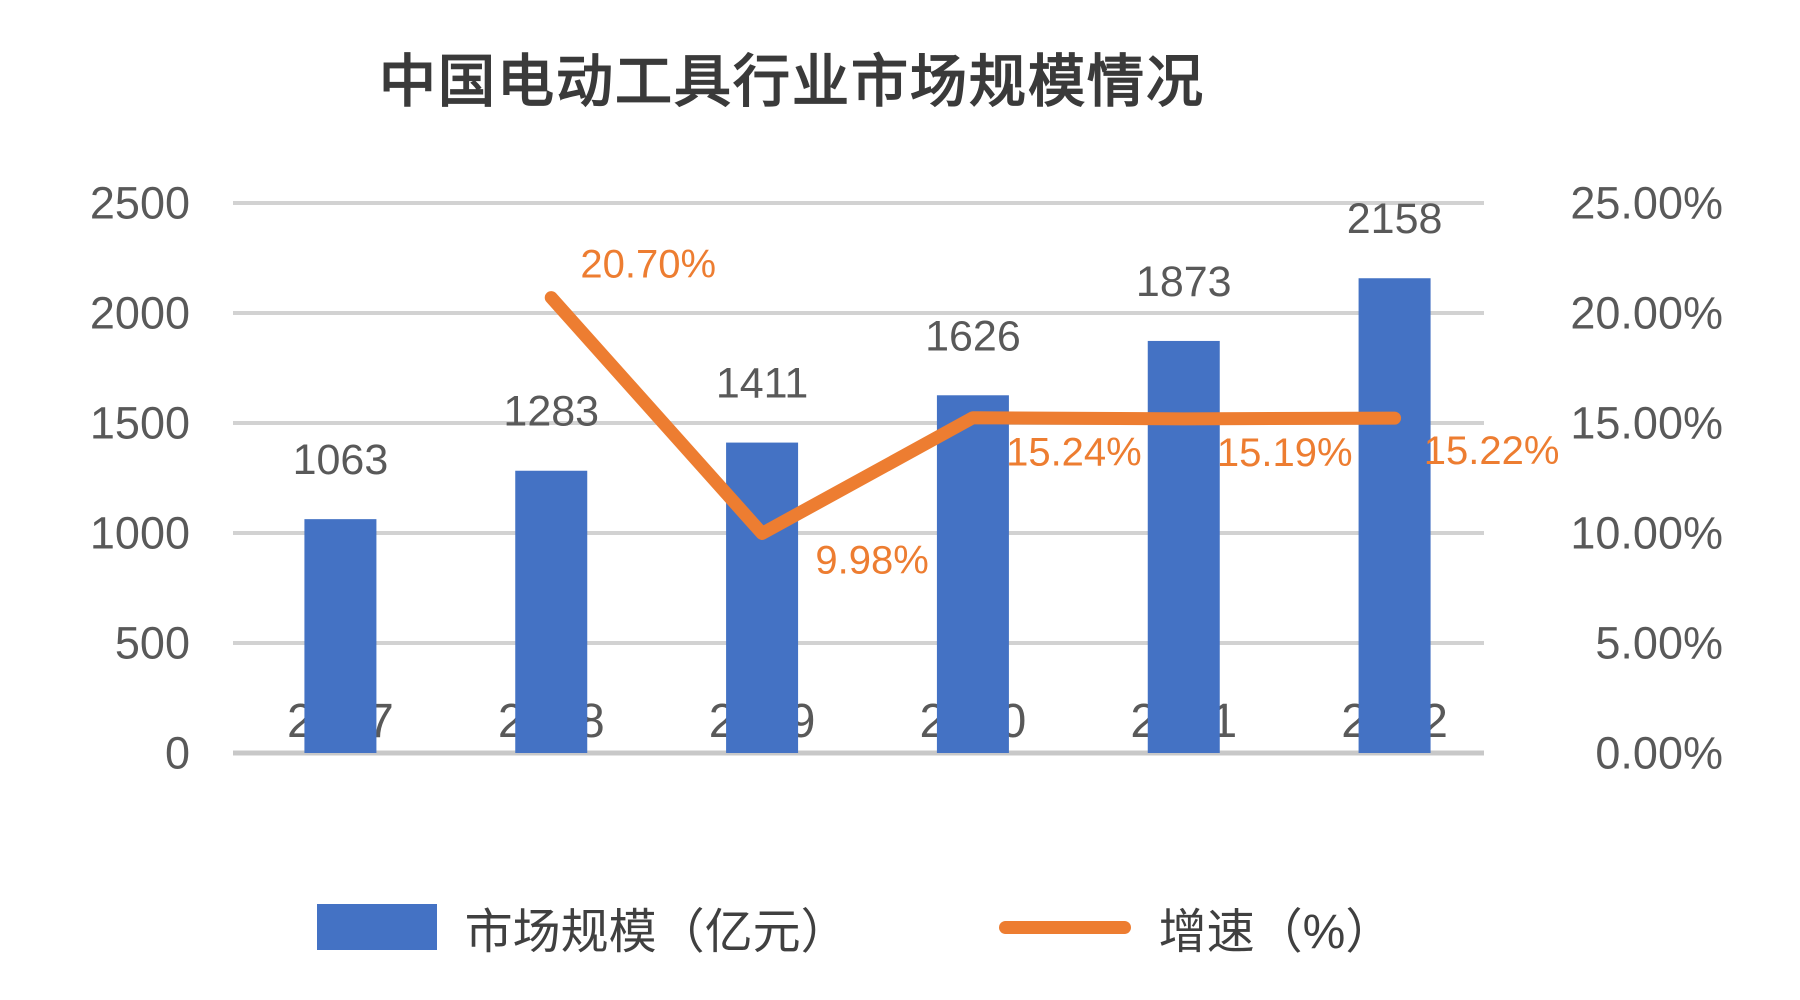 Image resolution: width=1800 pixels, height=1000 pixels. Describe the element at coordinates (1394, 515) in the screenshot. I see `bar-2022` at that location.